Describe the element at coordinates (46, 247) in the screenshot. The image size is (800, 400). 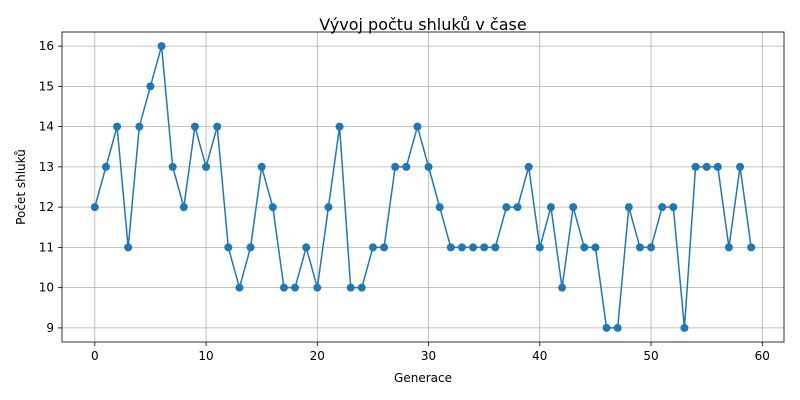
I see `y-tick-label: 11` at that location.